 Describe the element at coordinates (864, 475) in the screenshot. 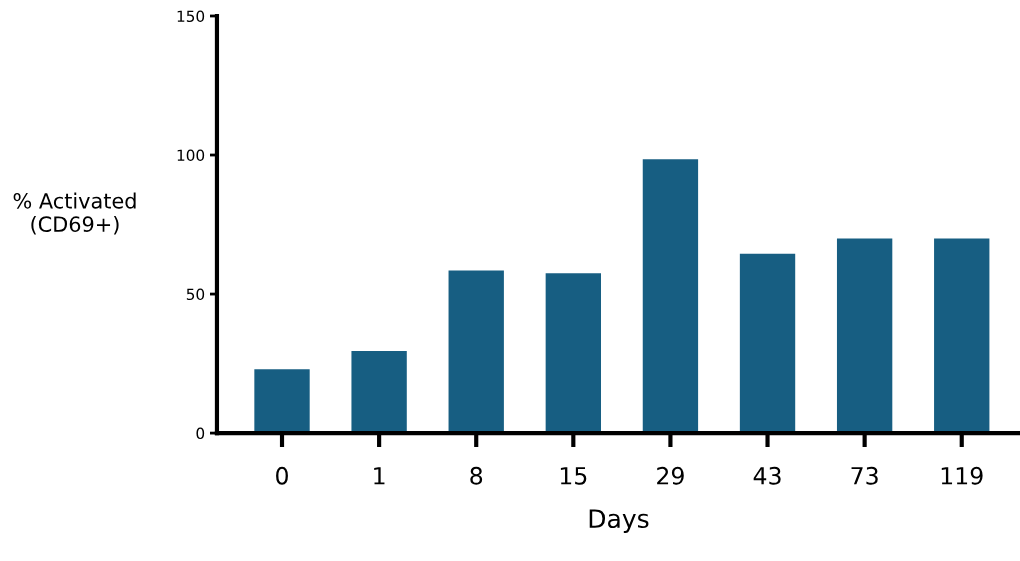

I see `x-tick-label: 73` at that location.